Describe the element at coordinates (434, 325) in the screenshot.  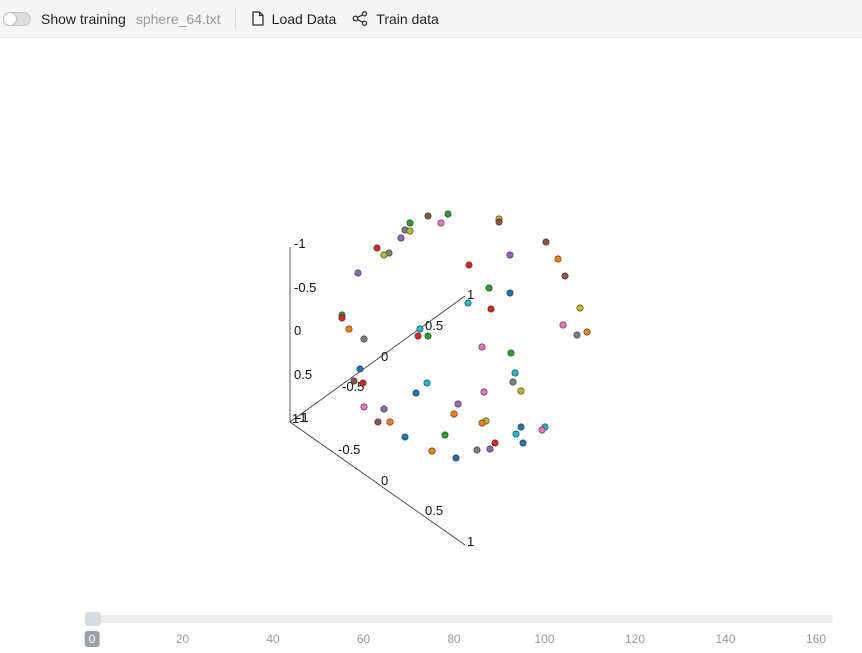
I see `axis-tick-right: 0.5` at that location.